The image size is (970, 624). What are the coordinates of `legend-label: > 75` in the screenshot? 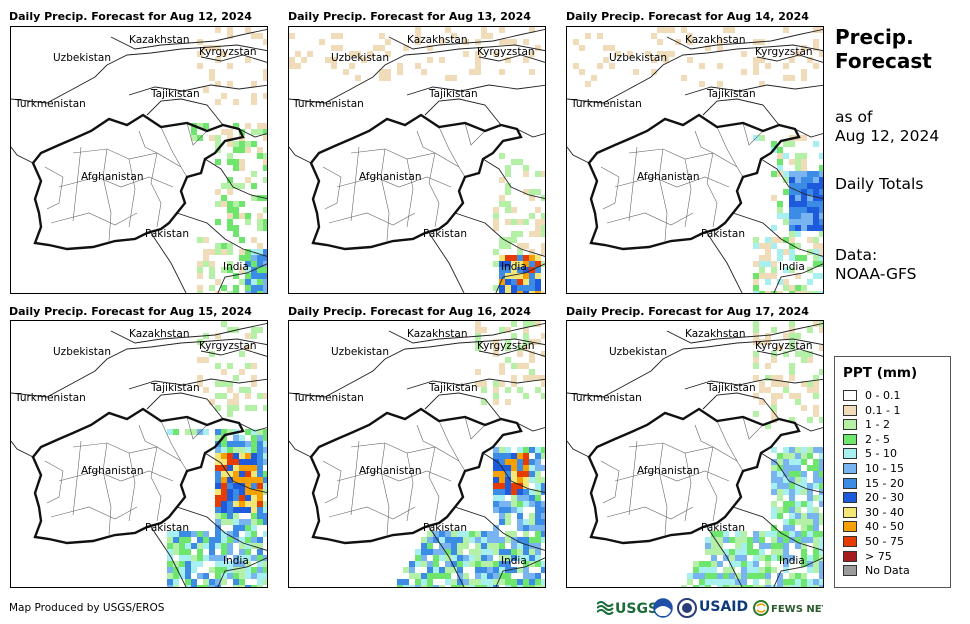 It's located at (878, 556).